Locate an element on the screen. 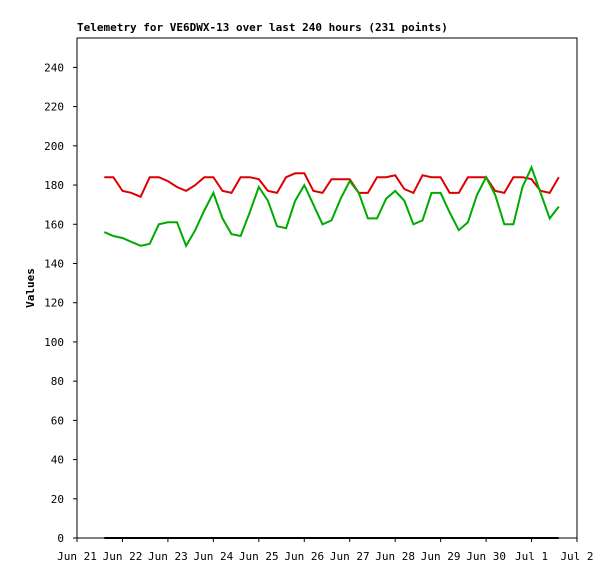 The image size is (615, 579). x-tick-label: Jun 23 is located at coordinates (168, 556).